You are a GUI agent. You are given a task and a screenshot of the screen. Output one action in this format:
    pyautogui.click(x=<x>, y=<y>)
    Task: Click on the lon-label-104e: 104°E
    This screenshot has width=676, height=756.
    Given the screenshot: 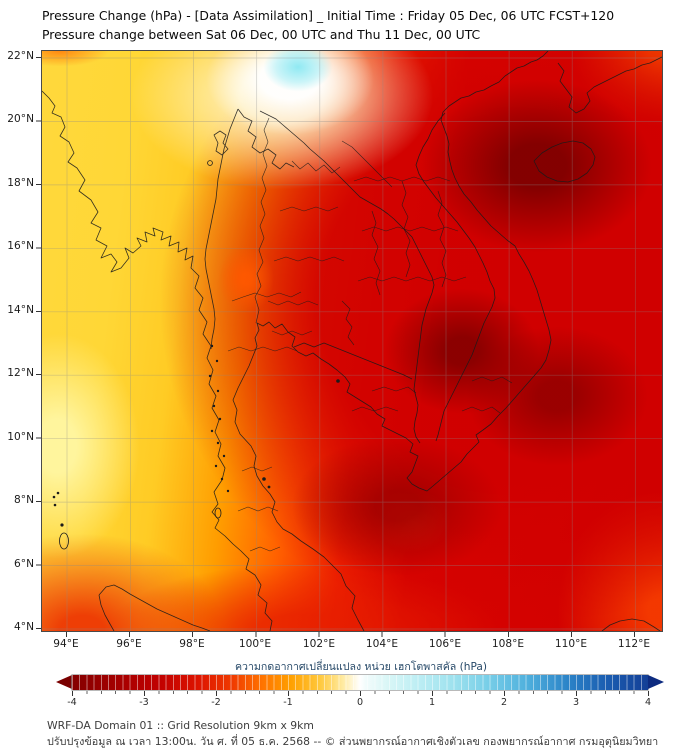 What is the action you would take?
    pyautogui.click(x=382, y=644)
    